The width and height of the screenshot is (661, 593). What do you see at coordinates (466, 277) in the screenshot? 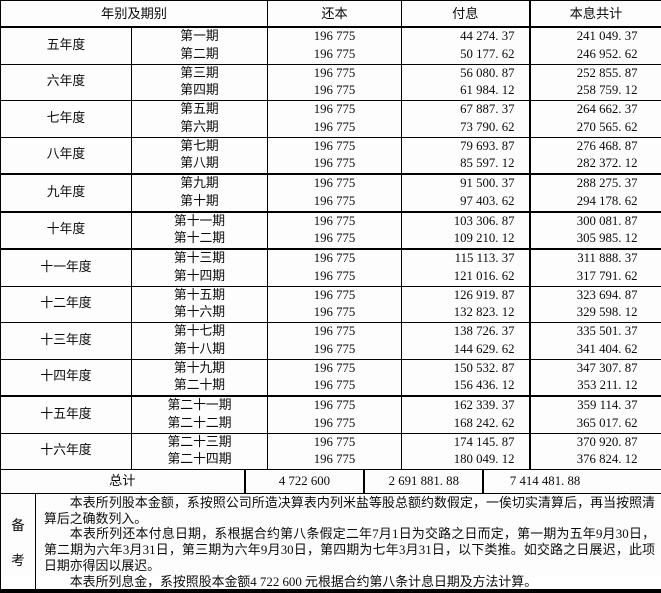
I see `interest-cell: 121 016. 62` at bounding box center [466, 277].